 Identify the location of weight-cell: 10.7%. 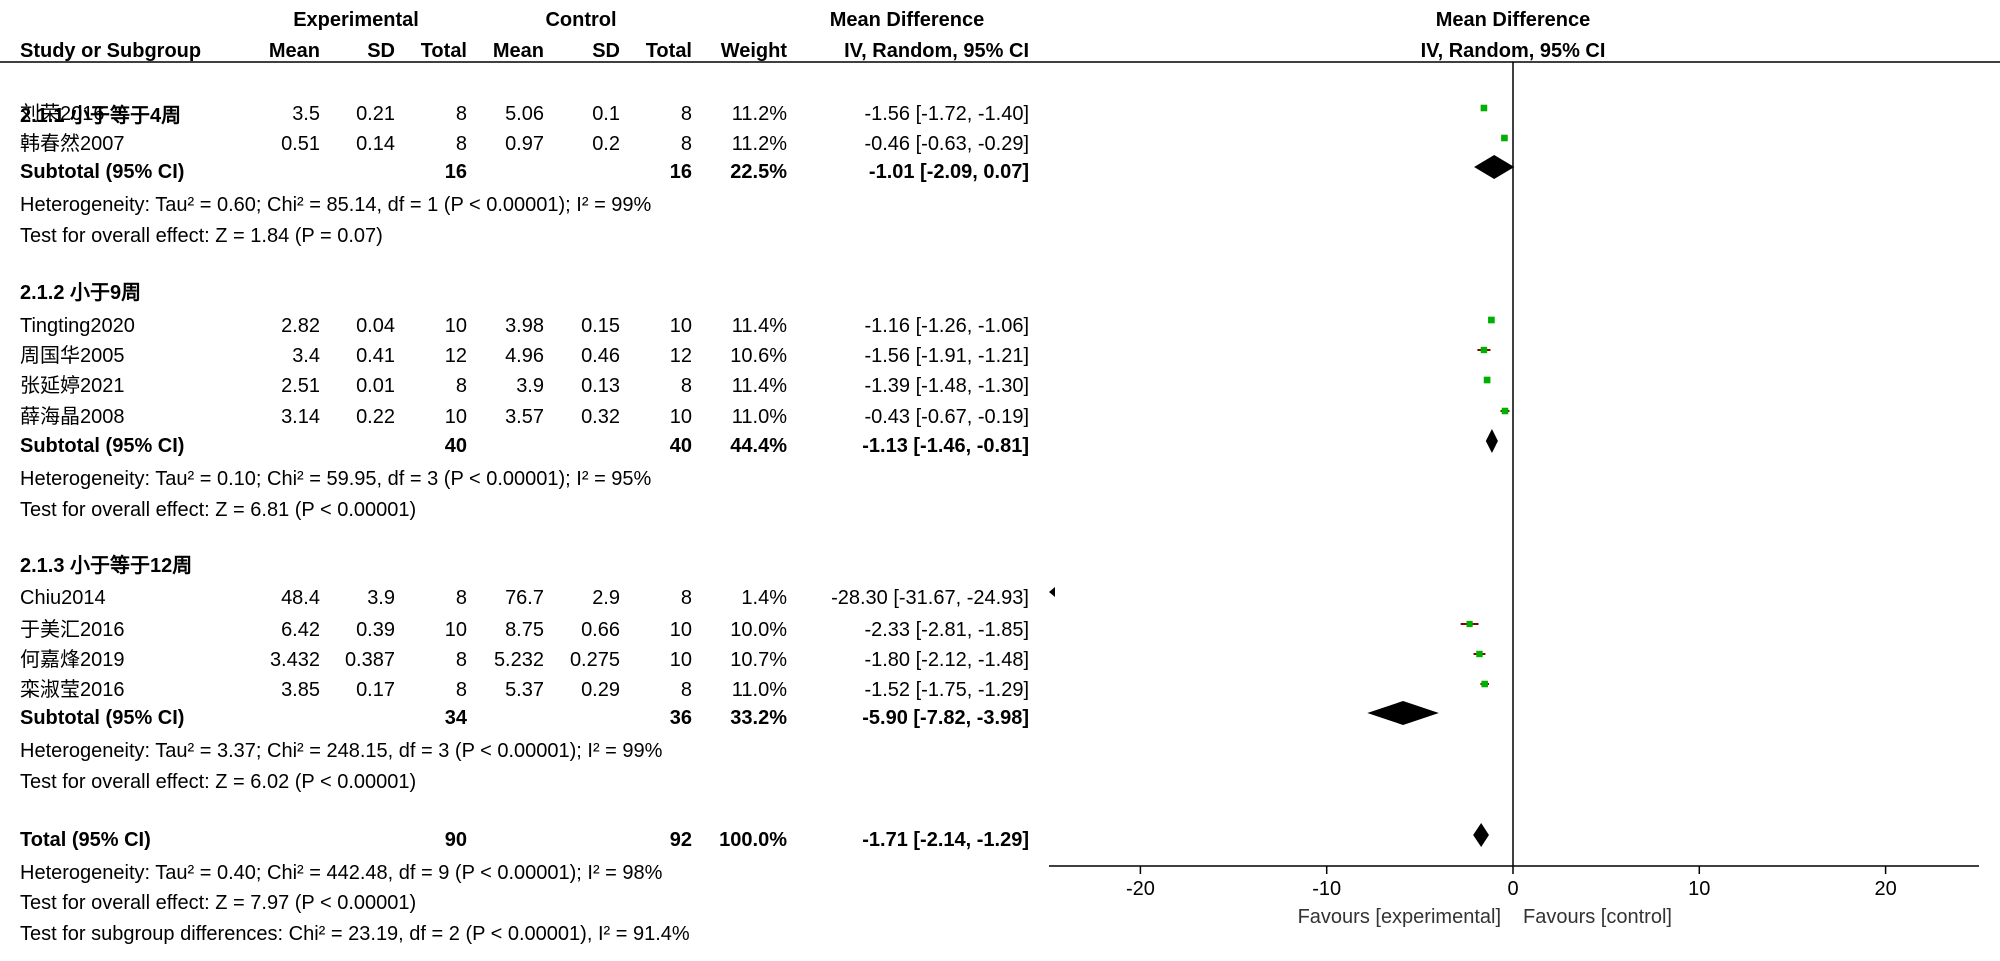
(758, 660).